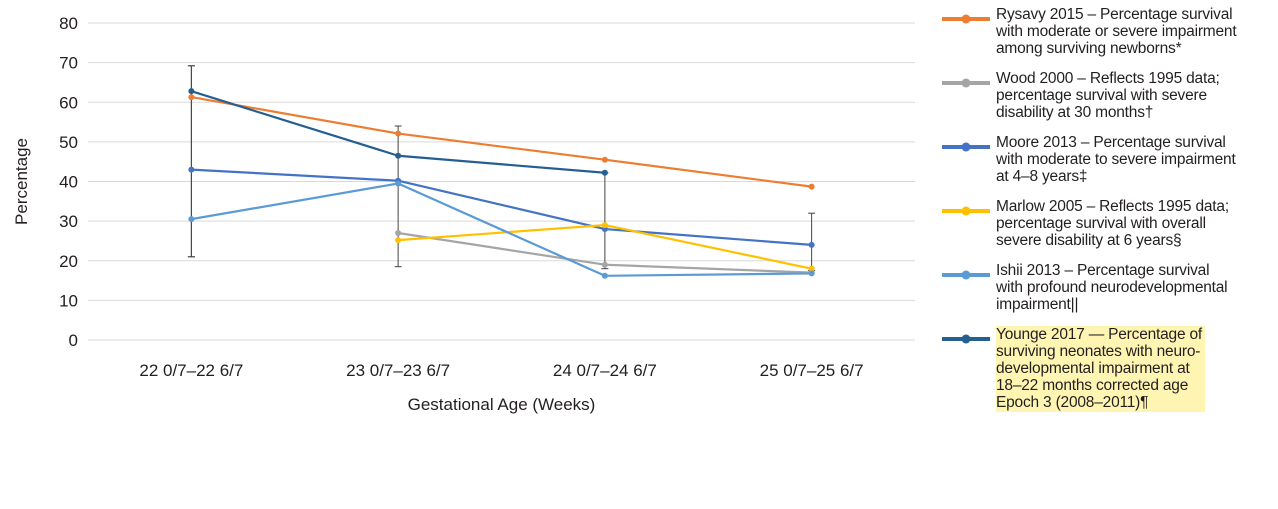 Image resolution: width=1278 pixels, height=509 pixels. What do you see at coordinates (21, 181) in the screenshot?
I see `y-axis-label: Percentage` at bounding box center [21, 181].